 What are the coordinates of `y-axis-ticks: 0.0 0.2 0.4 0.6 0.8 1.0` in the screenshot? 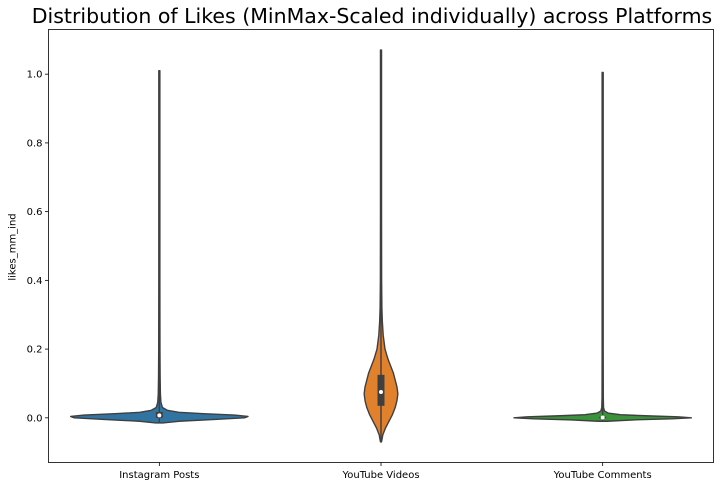 It's located at (38, 247).